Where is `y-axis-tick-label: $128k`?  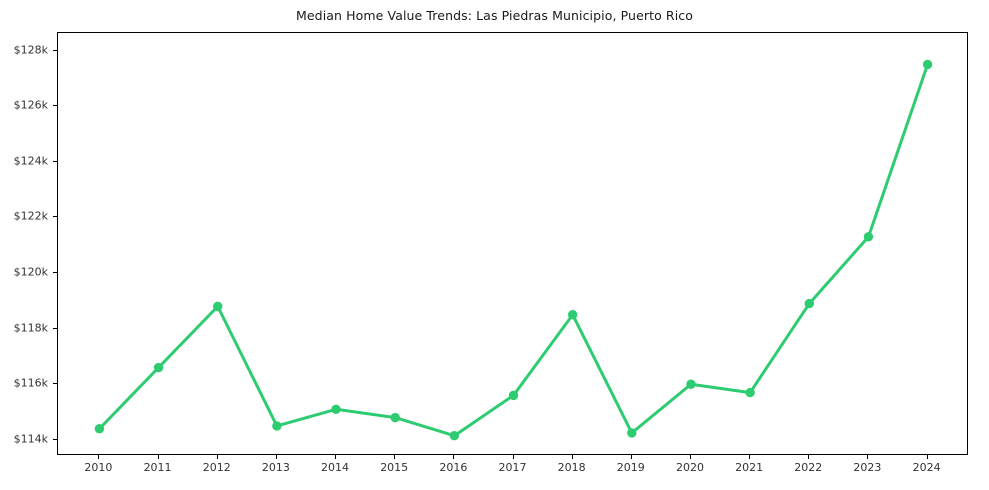 y-axis-tick-label: $128k is located at coordinates (30, 50).